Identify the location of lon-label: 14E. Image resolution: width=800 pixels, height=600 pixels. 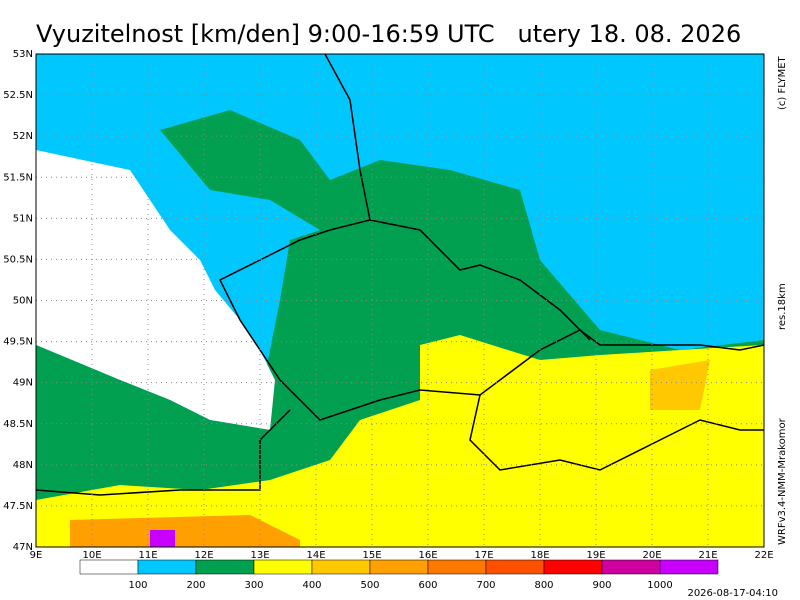
(315, 555).